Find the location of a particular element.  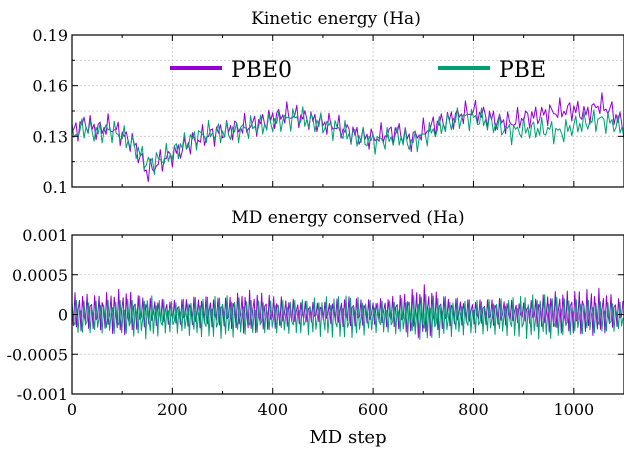

y-tick-label: 0.16 is located at coordinates (50, 86).